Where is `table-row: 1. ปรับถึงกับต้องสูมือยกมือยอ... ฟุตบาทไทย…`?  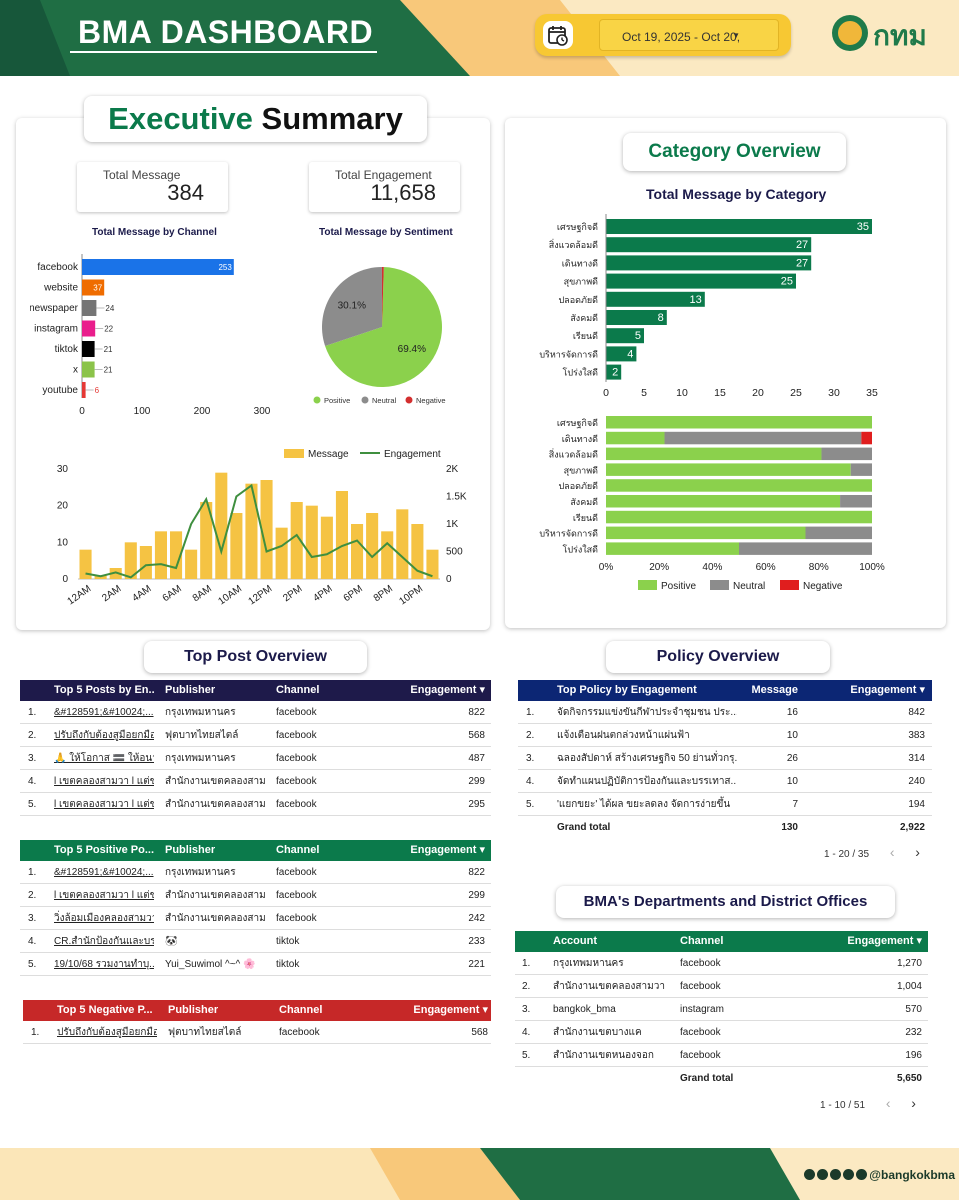 table-row: 1. ปรับถึงกับต้องสูมือยกมือยอ... ฟุตบาทไทย… is located at coordinates (257, 1032).